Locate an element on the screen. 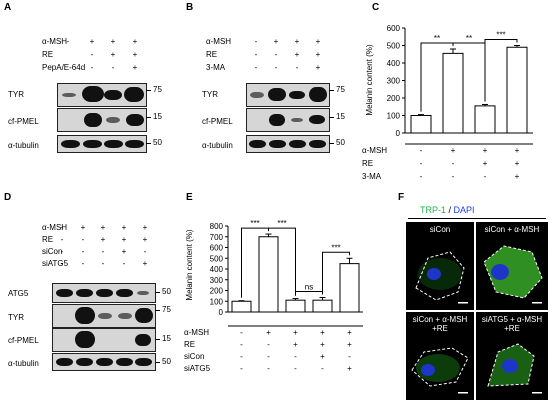  y-tick-label: 400 is located at coordinates (217, 269).